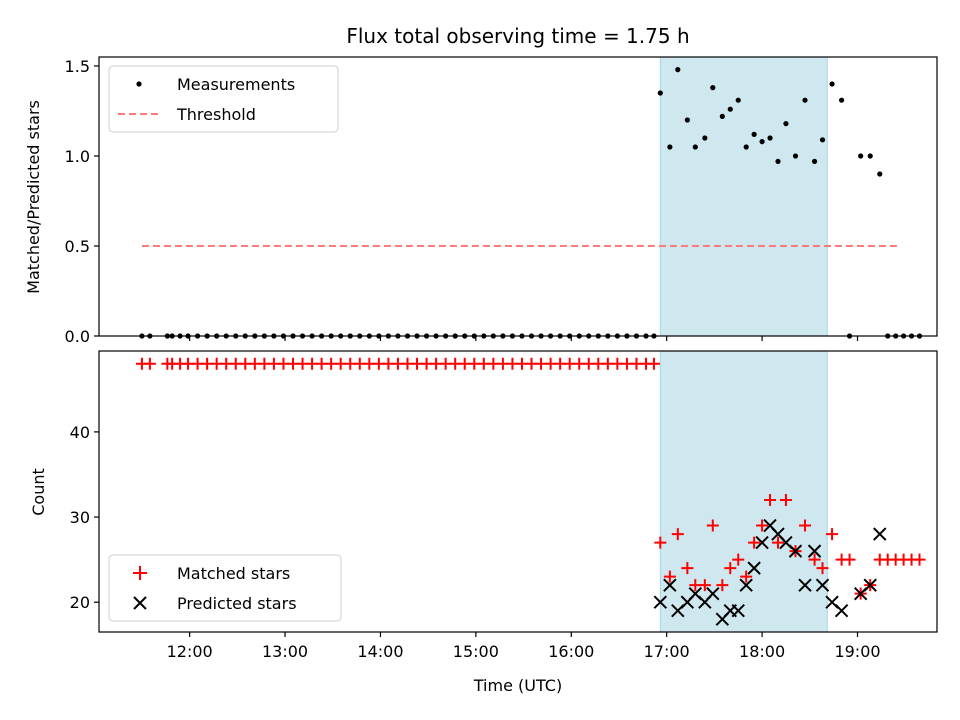 Image resolution: width=960 pixels, height=720 pixels. I want to click on top-legend-box, so click(223, 99).